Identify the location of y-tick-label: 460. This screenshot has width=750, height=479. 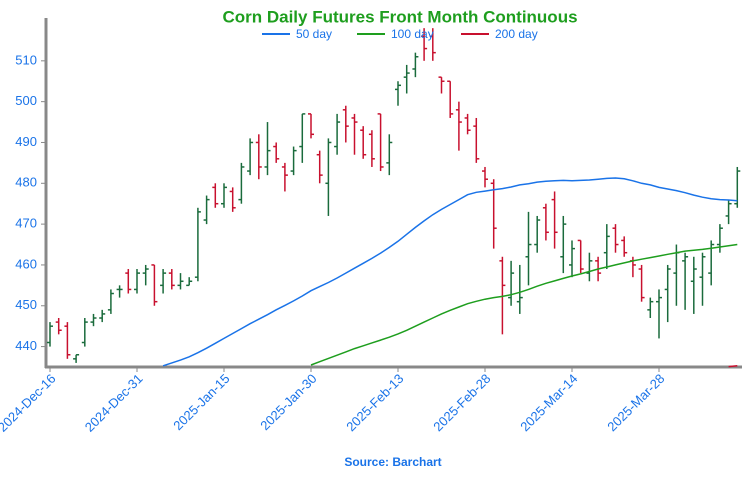
(26, 263).